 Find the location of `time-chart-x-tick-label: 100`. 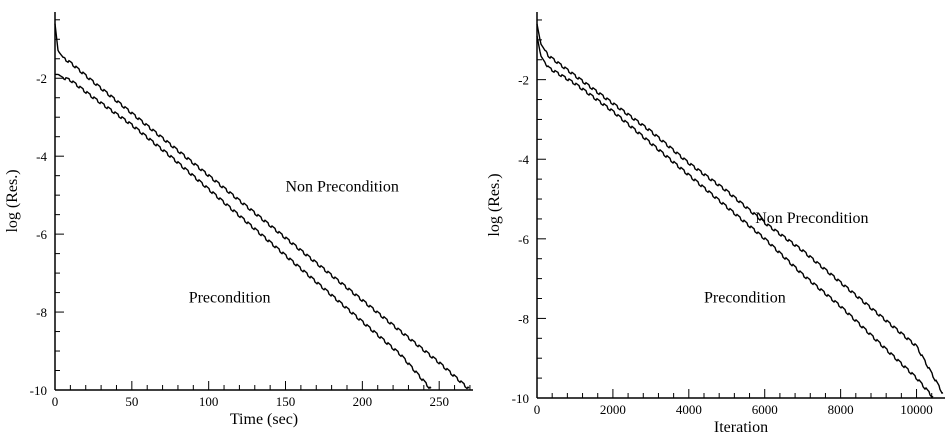

time-chart-x-tick-label: 100 is located at coordinates (209, 401).